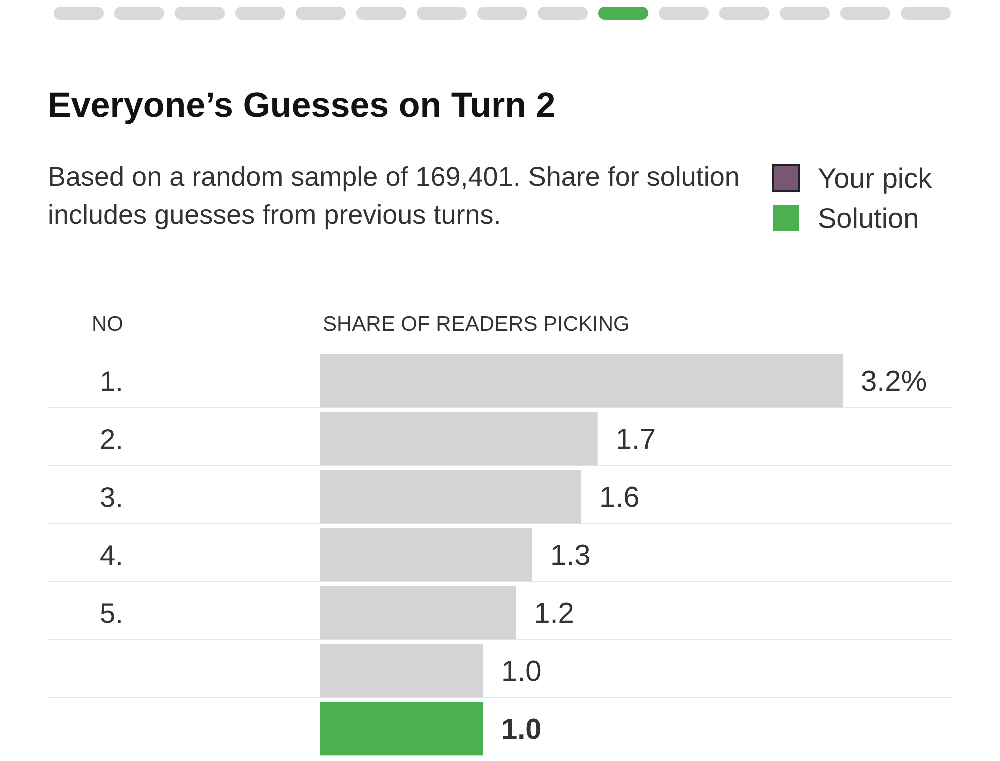 Image resolution: width=1000 pixels, height=761 pixels. Describe the element at coordinates (112, 381) in the screenshot. I see `y-tick-label: 1.` at that location.